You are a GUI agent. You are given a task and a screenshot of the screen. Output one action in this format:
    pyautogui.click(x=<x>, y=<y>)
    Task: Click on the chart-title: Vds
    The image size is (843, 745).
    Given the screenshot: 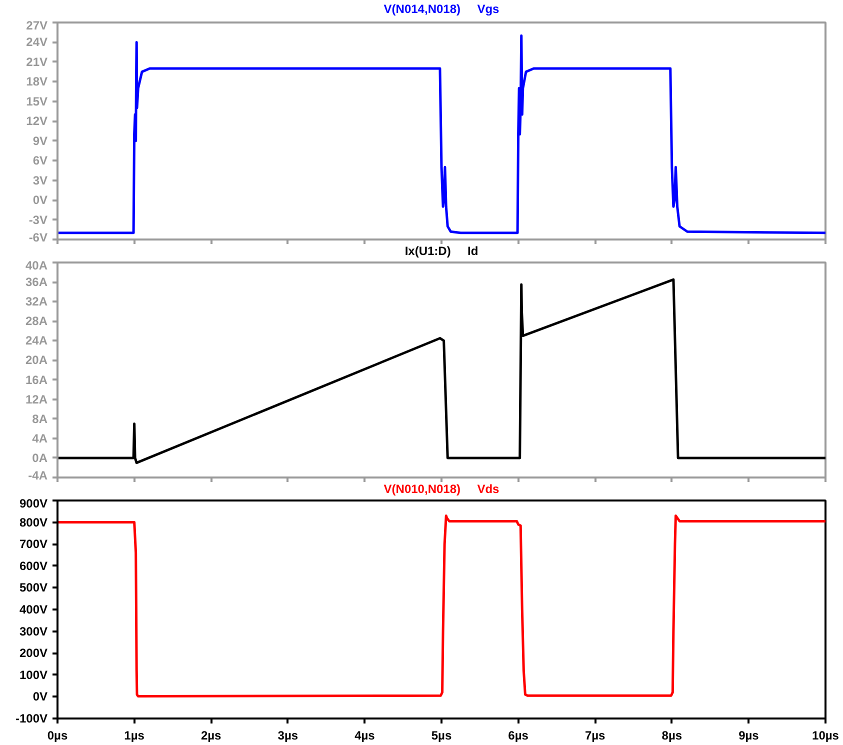 What is the action you would take?
    pyautogui.click(x=488, y=489)
    